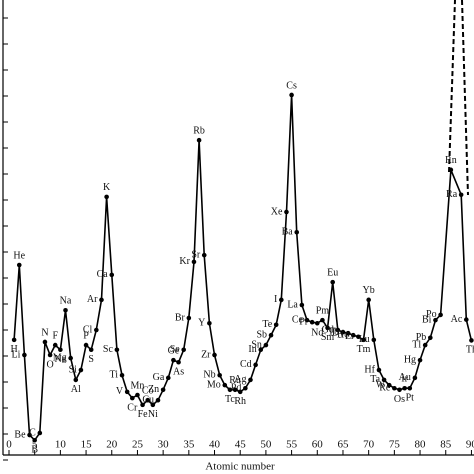  Describe the element at coordinates (421, 337) in the screenshot. I see `point-label: Pb` at that location.